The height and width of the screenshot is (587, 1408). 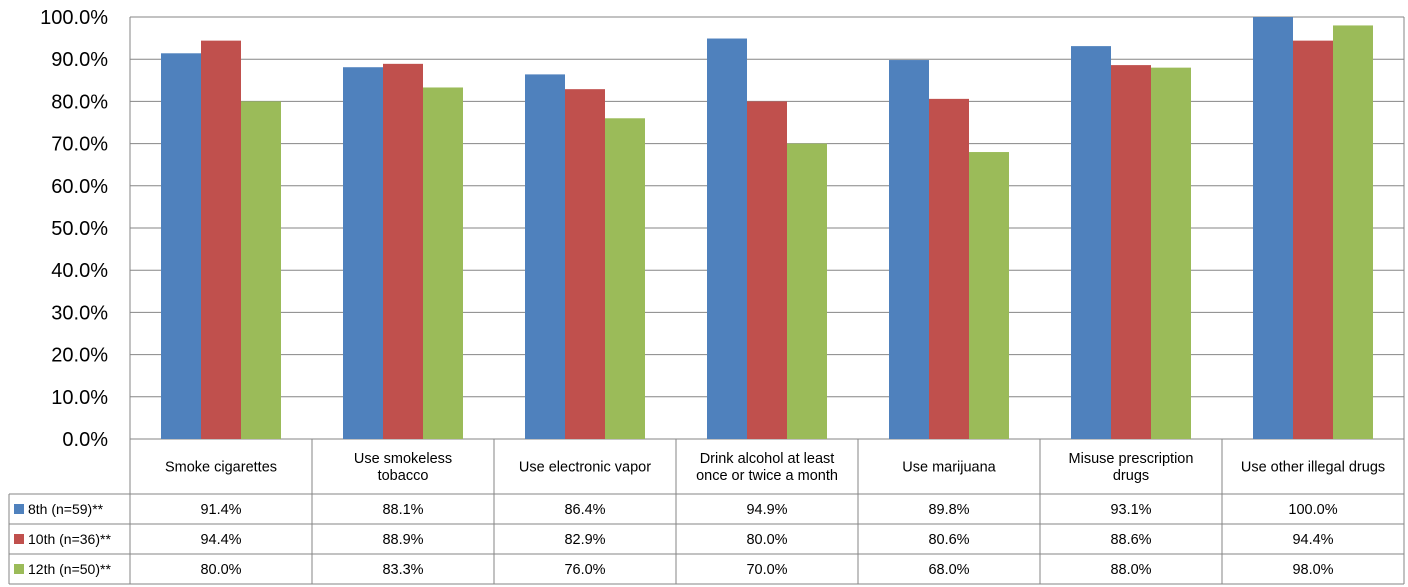 I want to click on data-table-cell: 89.8%, so click(x=948, y=510).